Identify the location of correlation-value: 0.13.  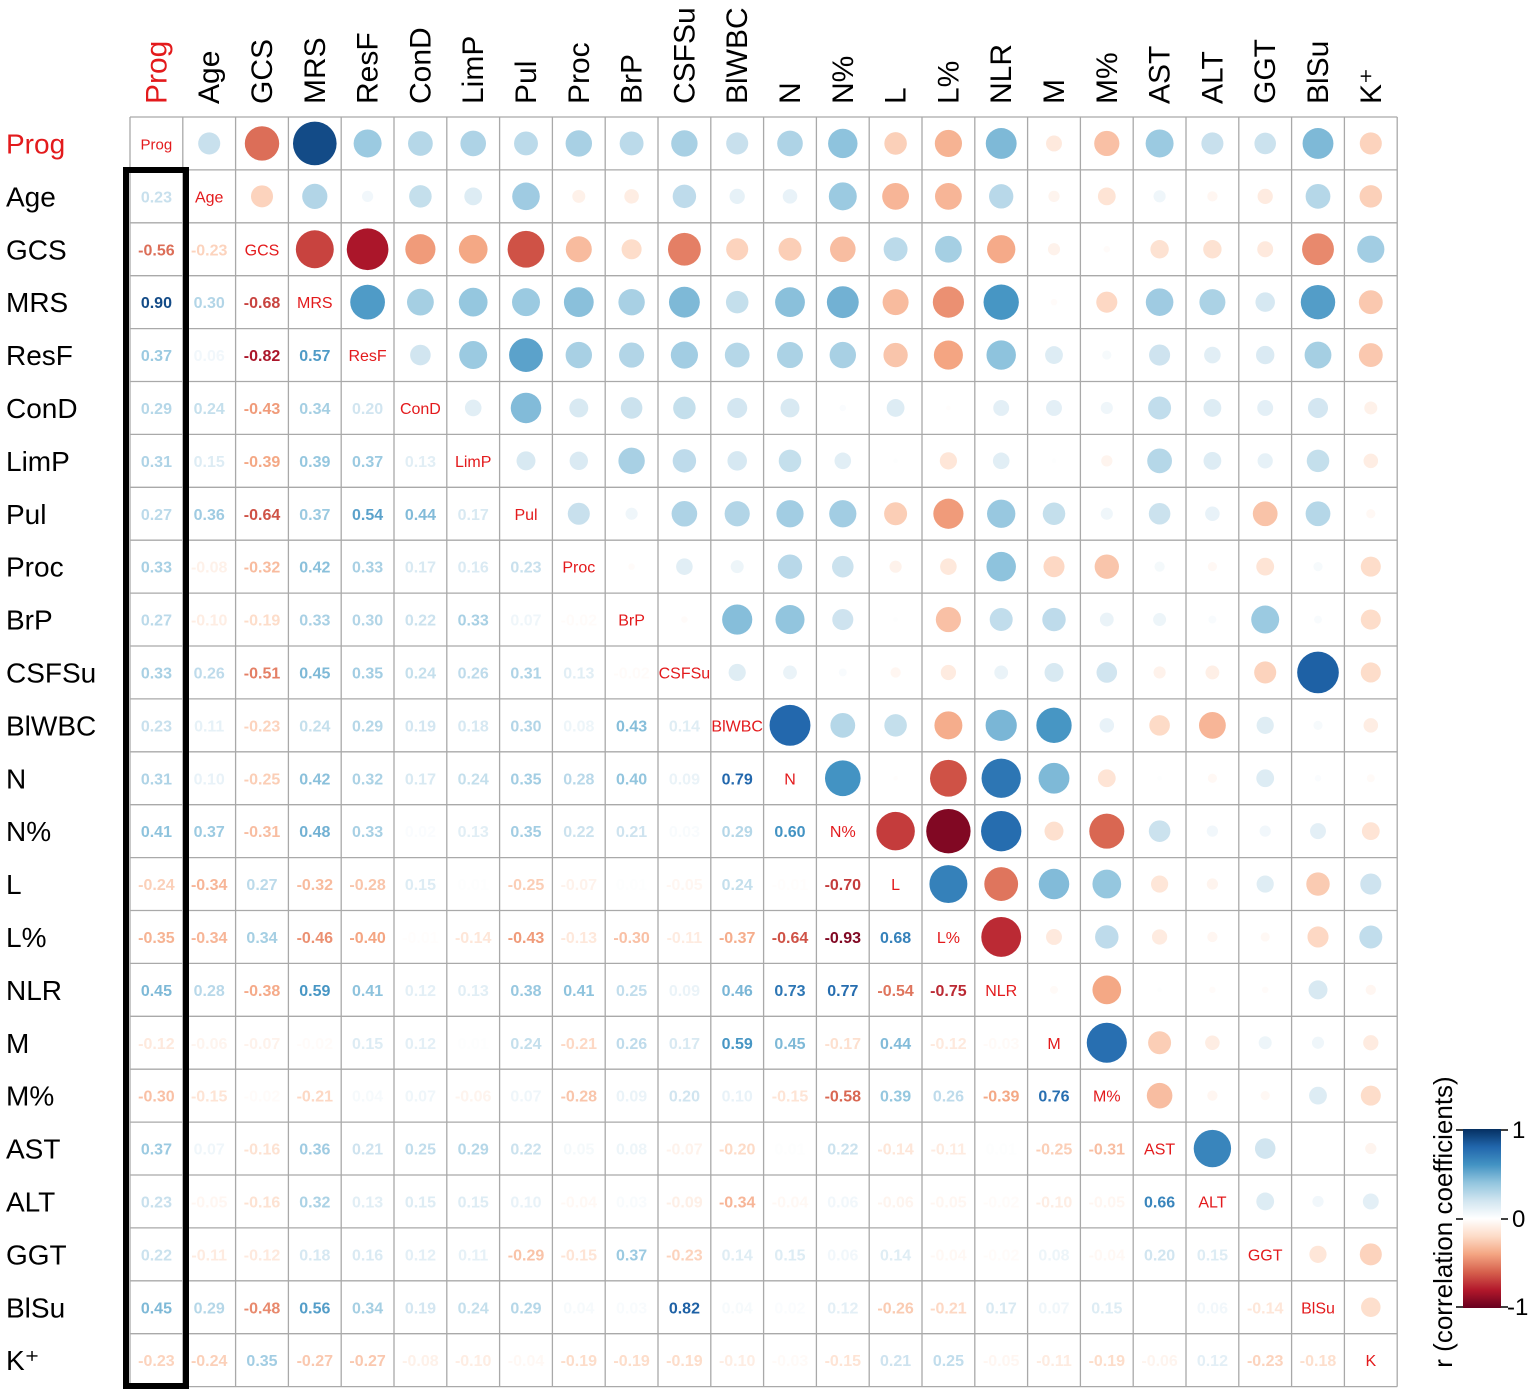
(367, 1202).